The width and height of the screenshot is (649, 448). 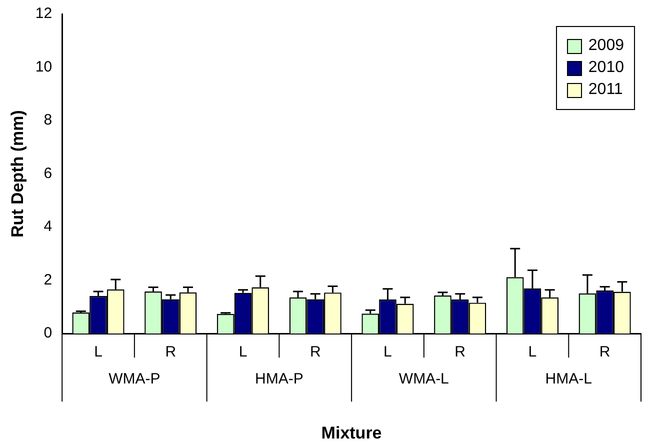 I want to click on y-axis-title: Rut Depth (mm), so click(x=17, y=174).